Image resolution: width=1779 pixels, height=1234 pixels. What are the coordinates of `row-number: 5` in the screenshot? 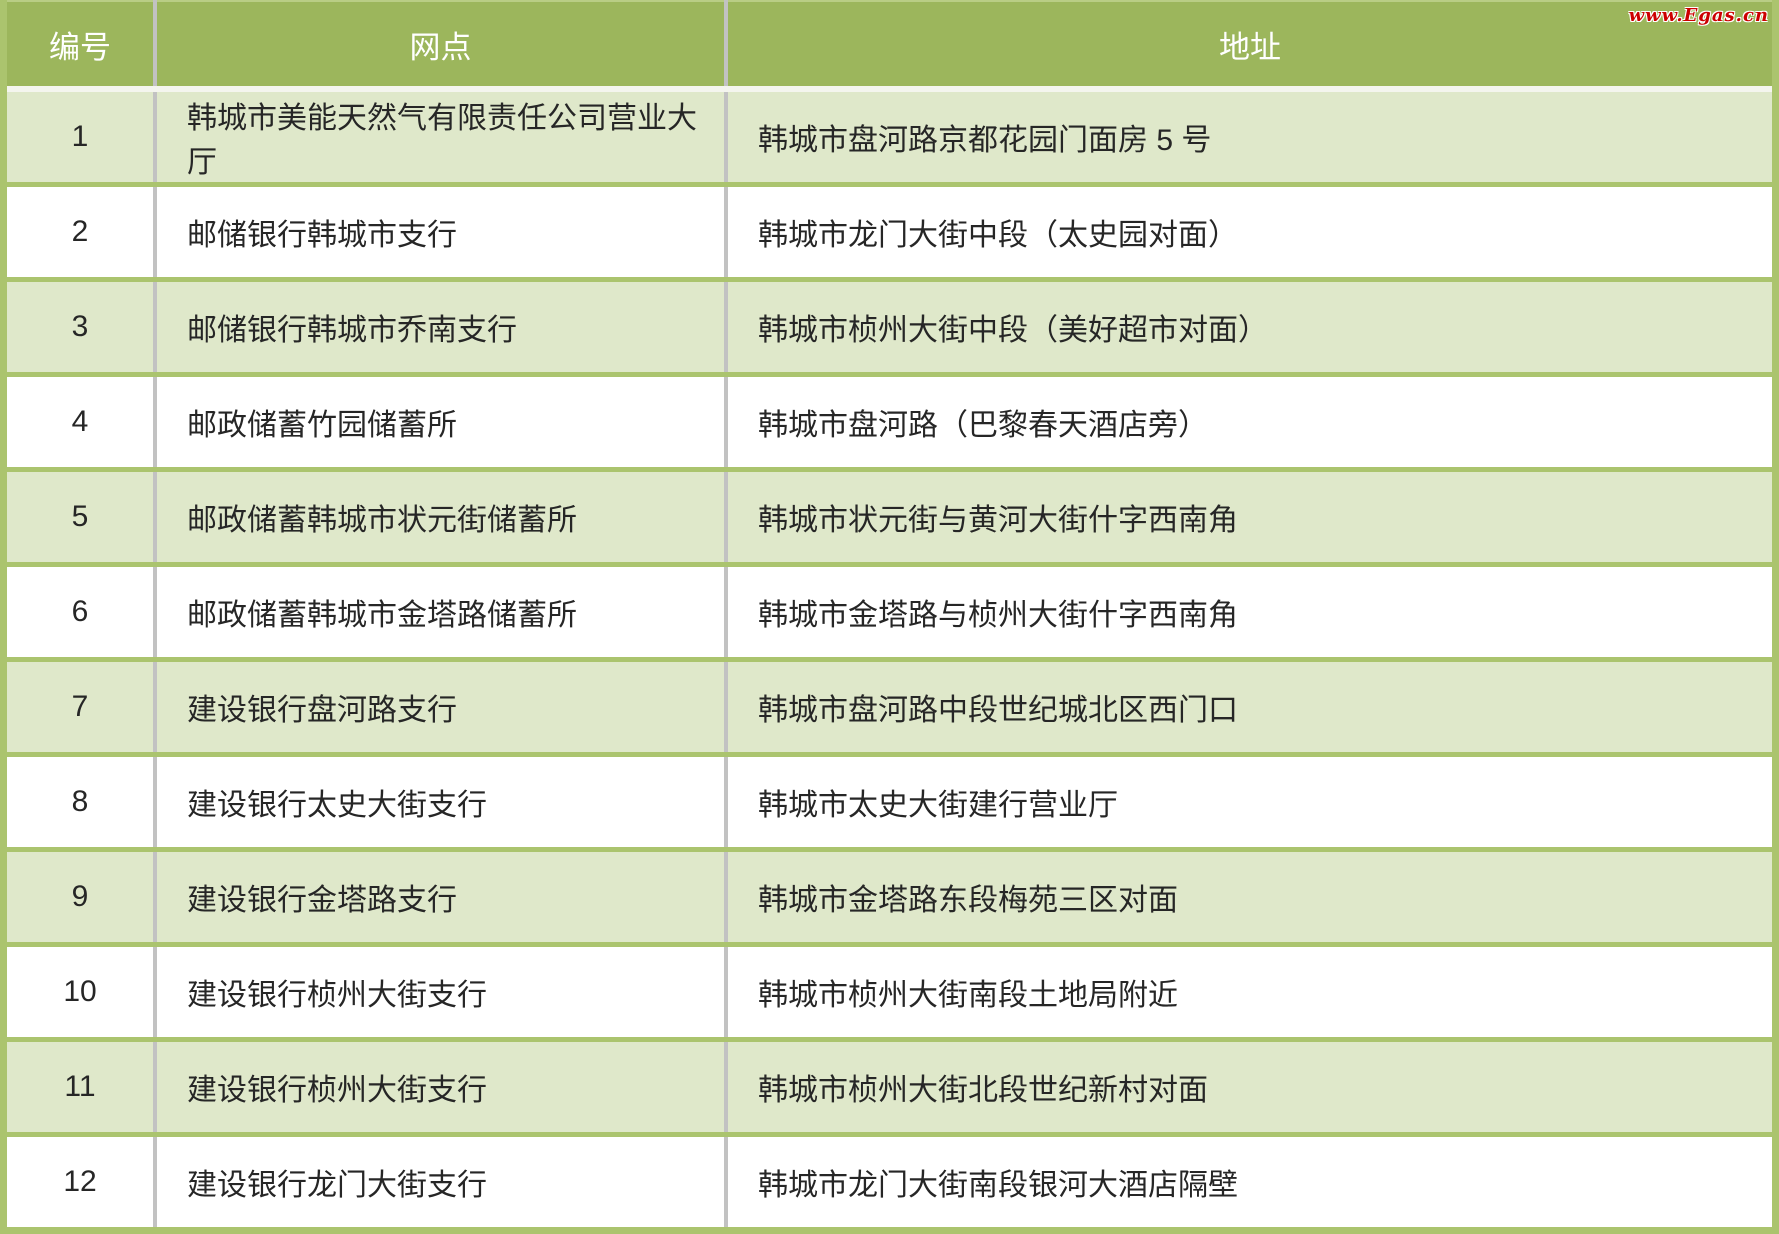 It's located at (81, 516).